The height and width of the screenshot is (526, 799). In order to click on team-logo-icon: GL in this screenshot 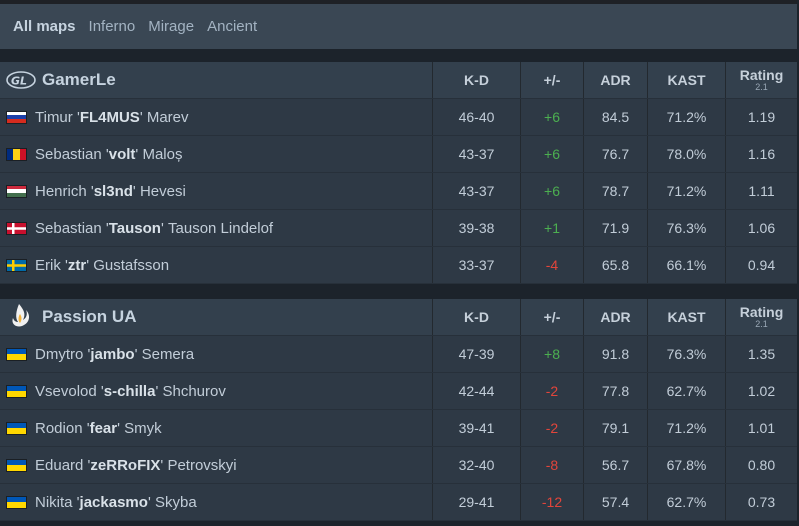, I will do `click(21, 80)`.